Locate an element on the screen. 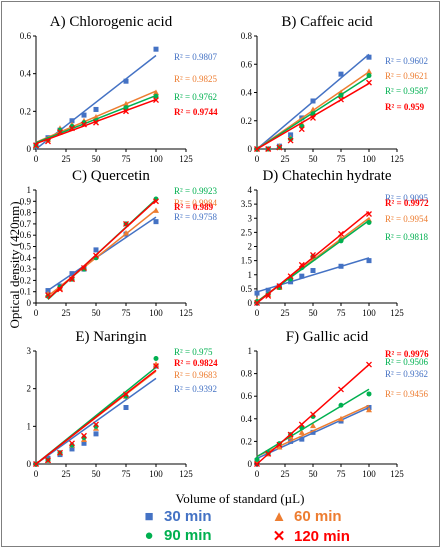  r-squared-label: R² = 0.9984 is located at coordinates (196, 203).